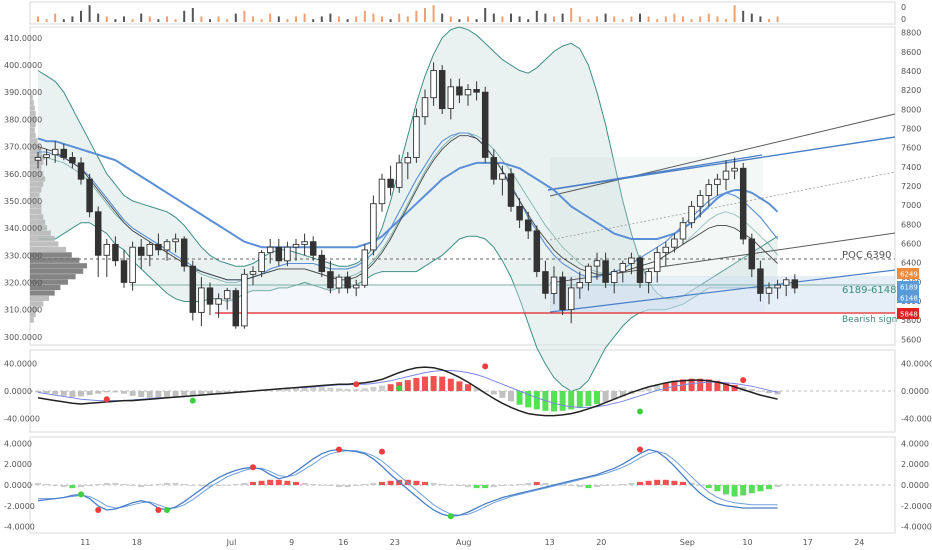 The width and height of the screenshot is (932, 550). I want to click on channel-upper, so click(722, 155).